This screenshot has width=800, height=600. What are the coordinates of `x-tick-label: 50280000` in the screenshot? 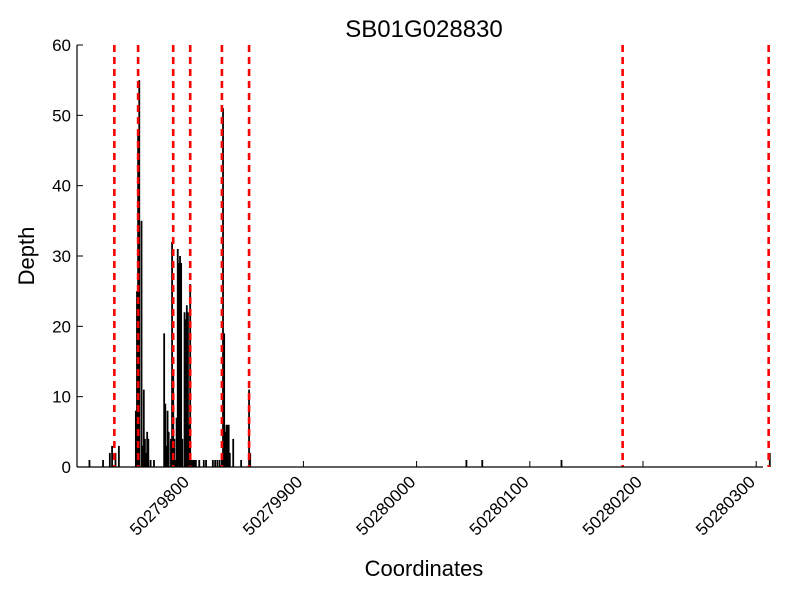 It's located at (386, 505).